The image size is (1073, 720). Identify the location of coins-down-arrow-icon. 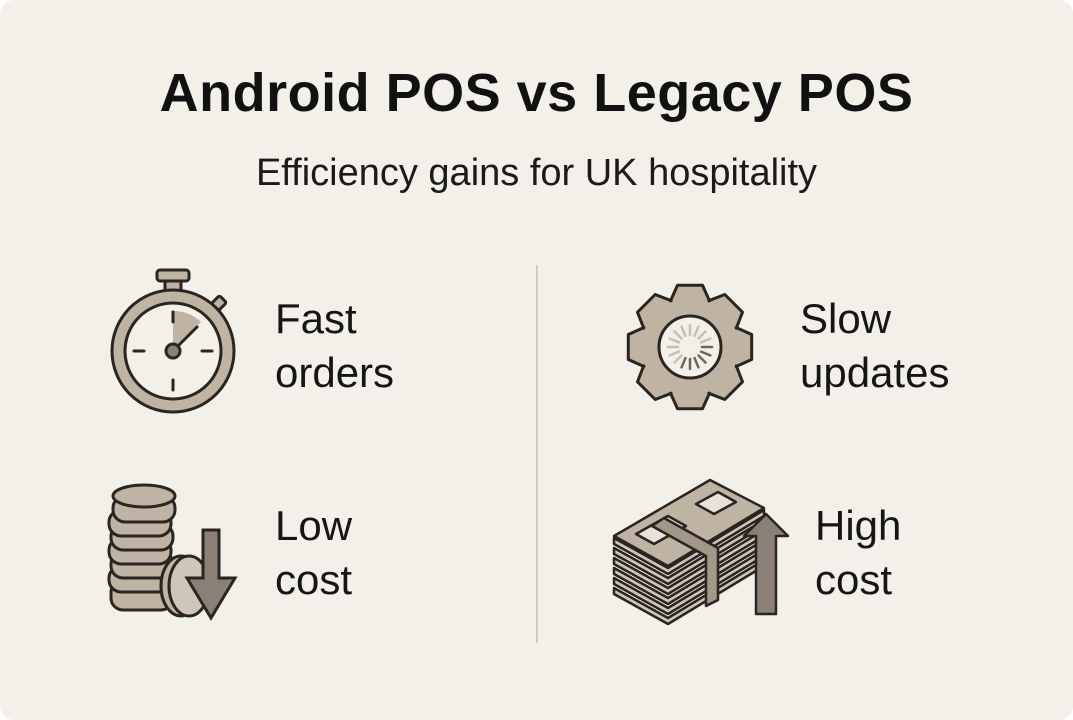
(172, 552).